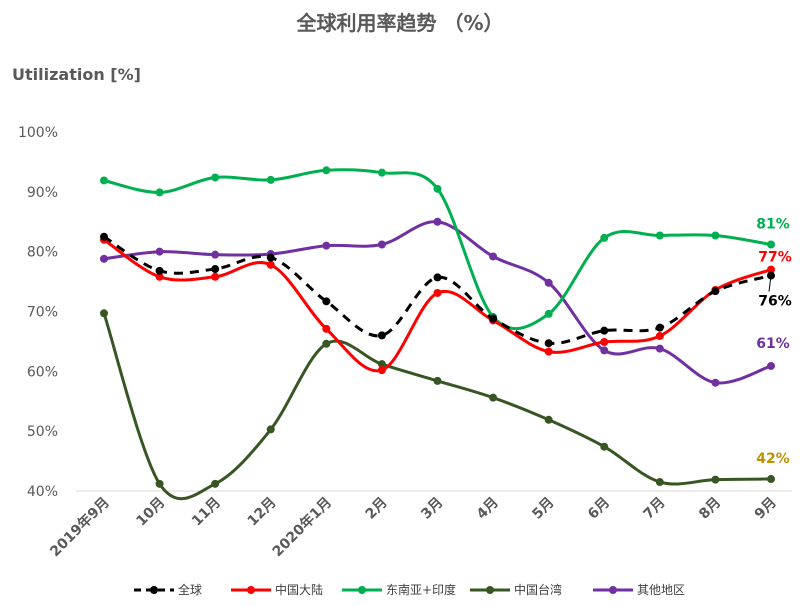  I want to click on legend-item: 中国大陆, so click(277, 589).